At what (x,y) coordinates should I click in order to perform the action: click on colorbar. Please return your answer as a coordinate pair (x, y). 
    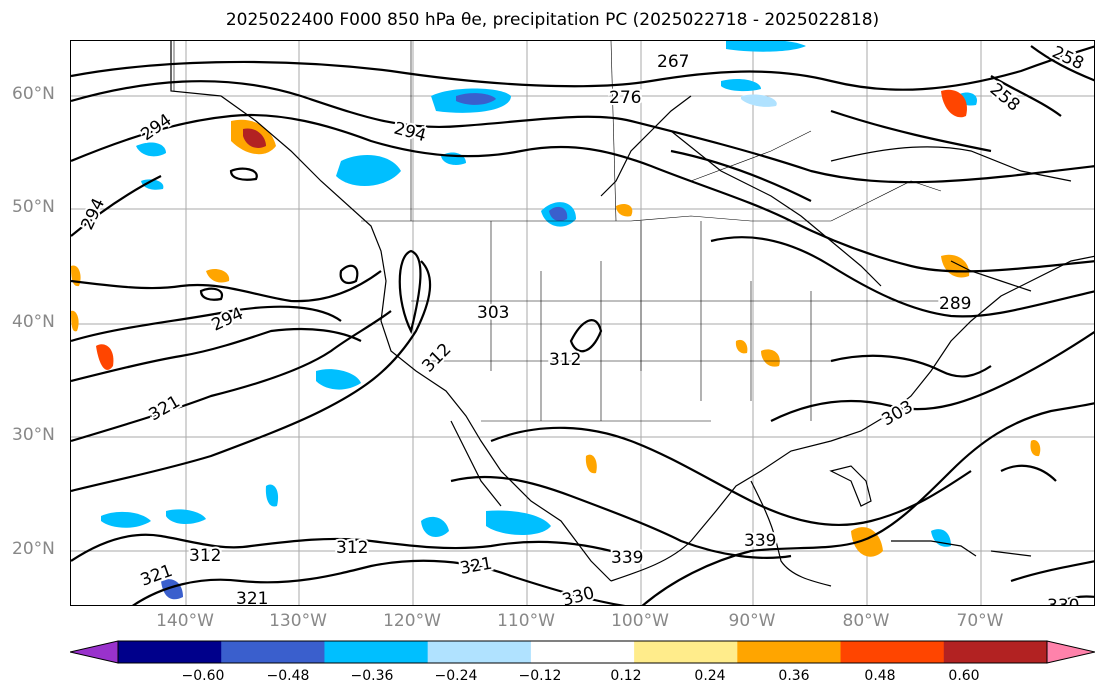
    Looking at the image, I should click on (582, 652).